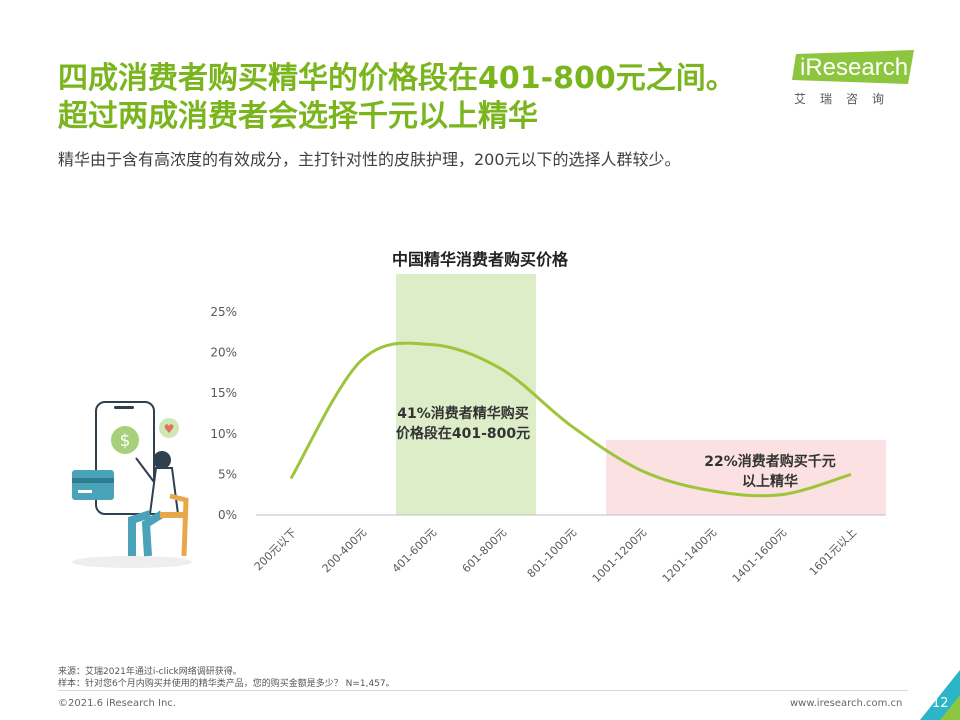 This screenshot has height=720, width=960. What do you see at coordinates (223, 353) in the screenshot?
I see `y-tick-label: 20%` at bounding box center [223, 353].